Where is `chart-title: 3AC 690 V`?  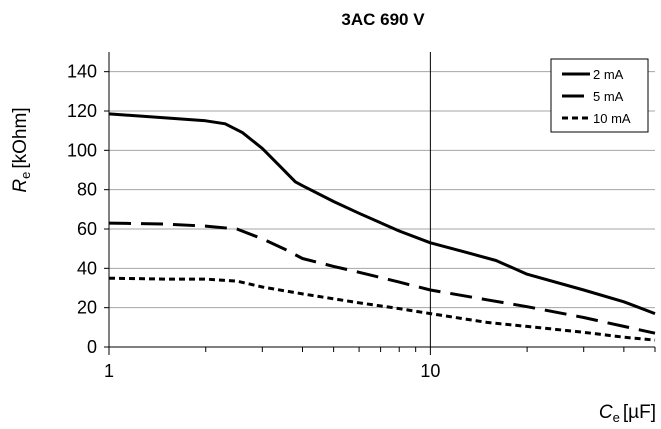
chart-title: 3AC 690 V is located at coordinates (383, 19).